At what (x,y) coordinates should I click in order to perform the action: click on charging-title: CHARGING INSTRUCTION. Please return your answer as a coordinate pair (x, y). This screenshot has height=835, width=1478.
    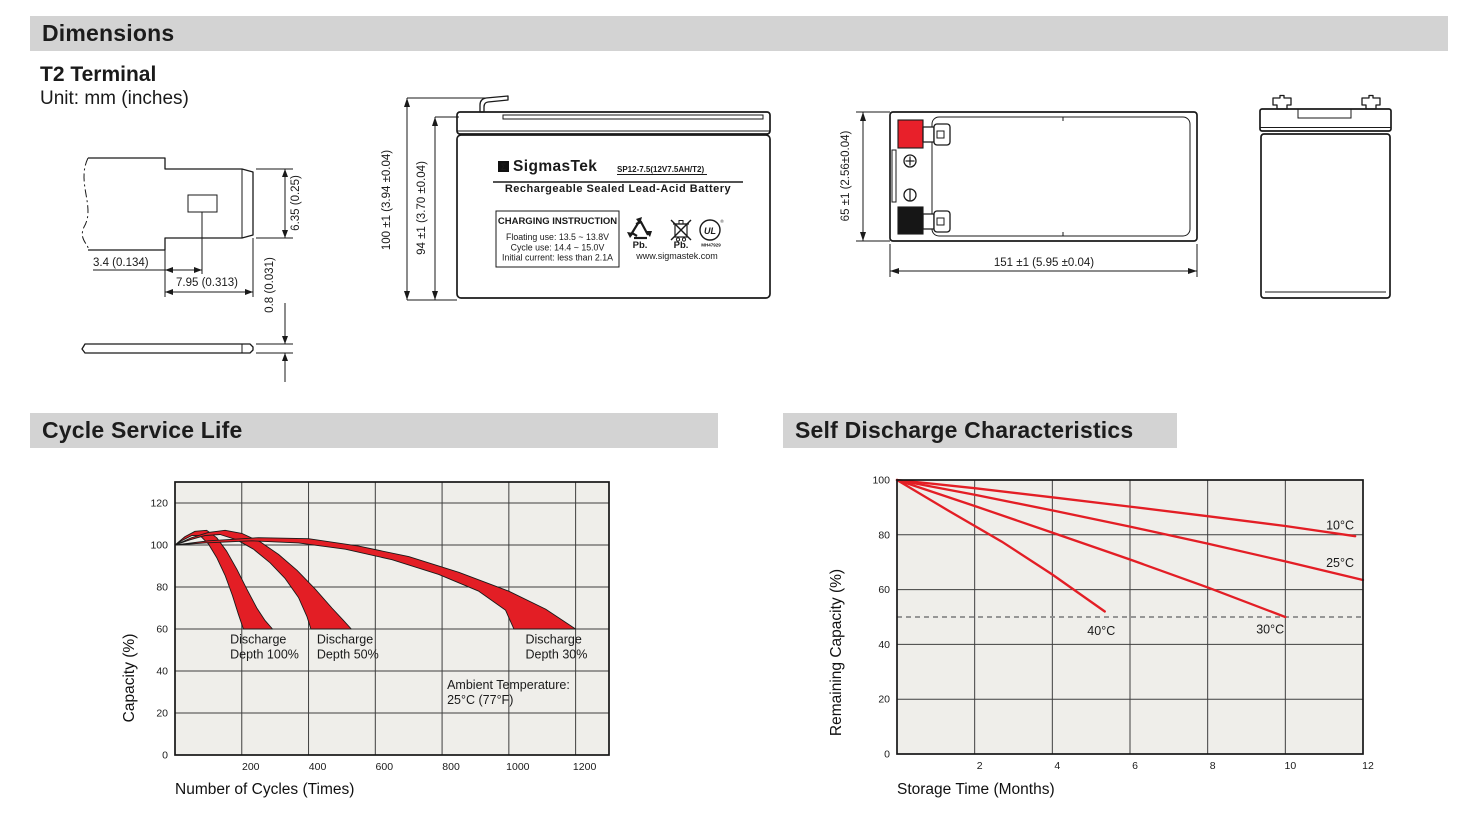
    Looking at the image, I should click on (557, 221).